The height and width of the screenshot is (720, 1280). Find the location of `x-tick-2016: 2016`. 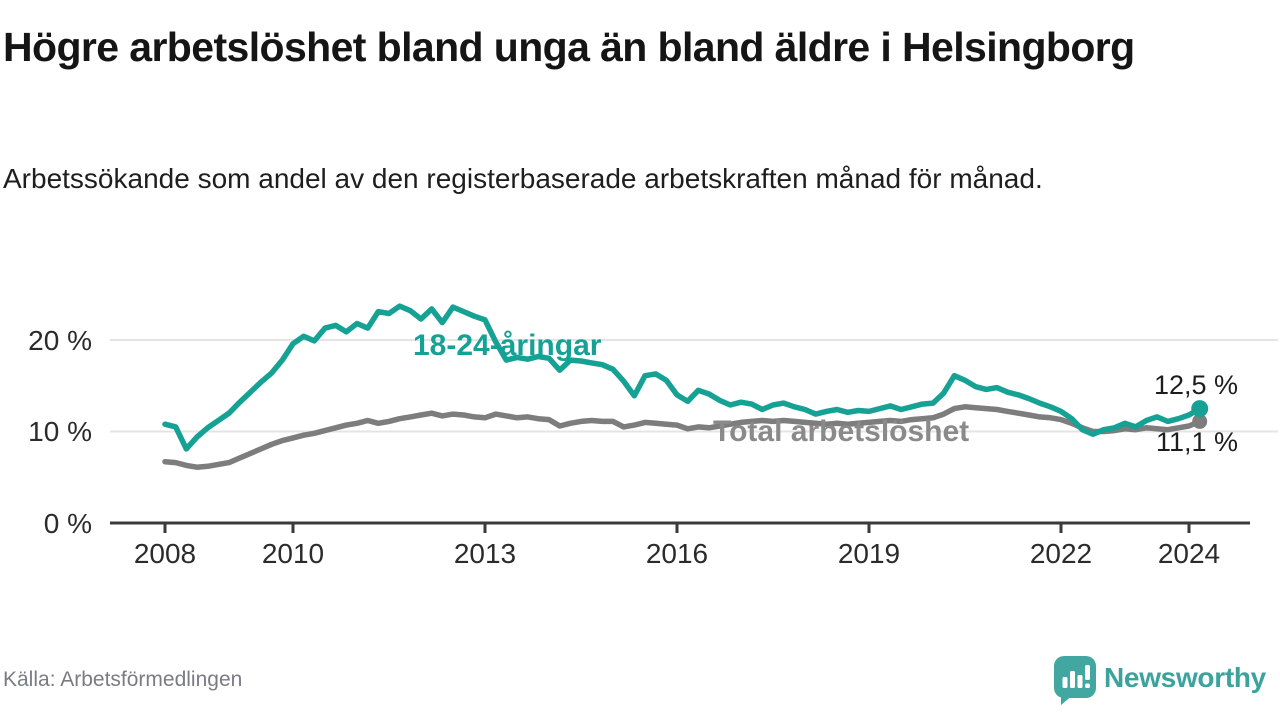

x-tick-2016: 2016 is located at coordinates (677, 553).